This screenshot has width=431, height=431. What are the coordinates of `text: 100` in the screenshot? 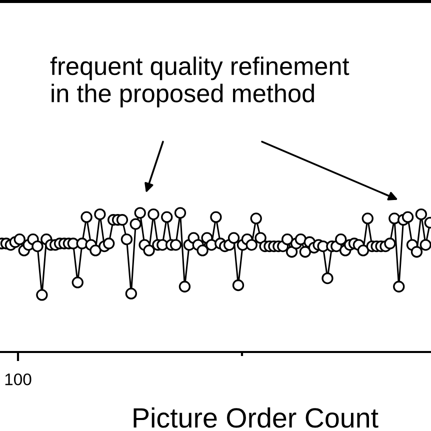 It's located at (18, 379).